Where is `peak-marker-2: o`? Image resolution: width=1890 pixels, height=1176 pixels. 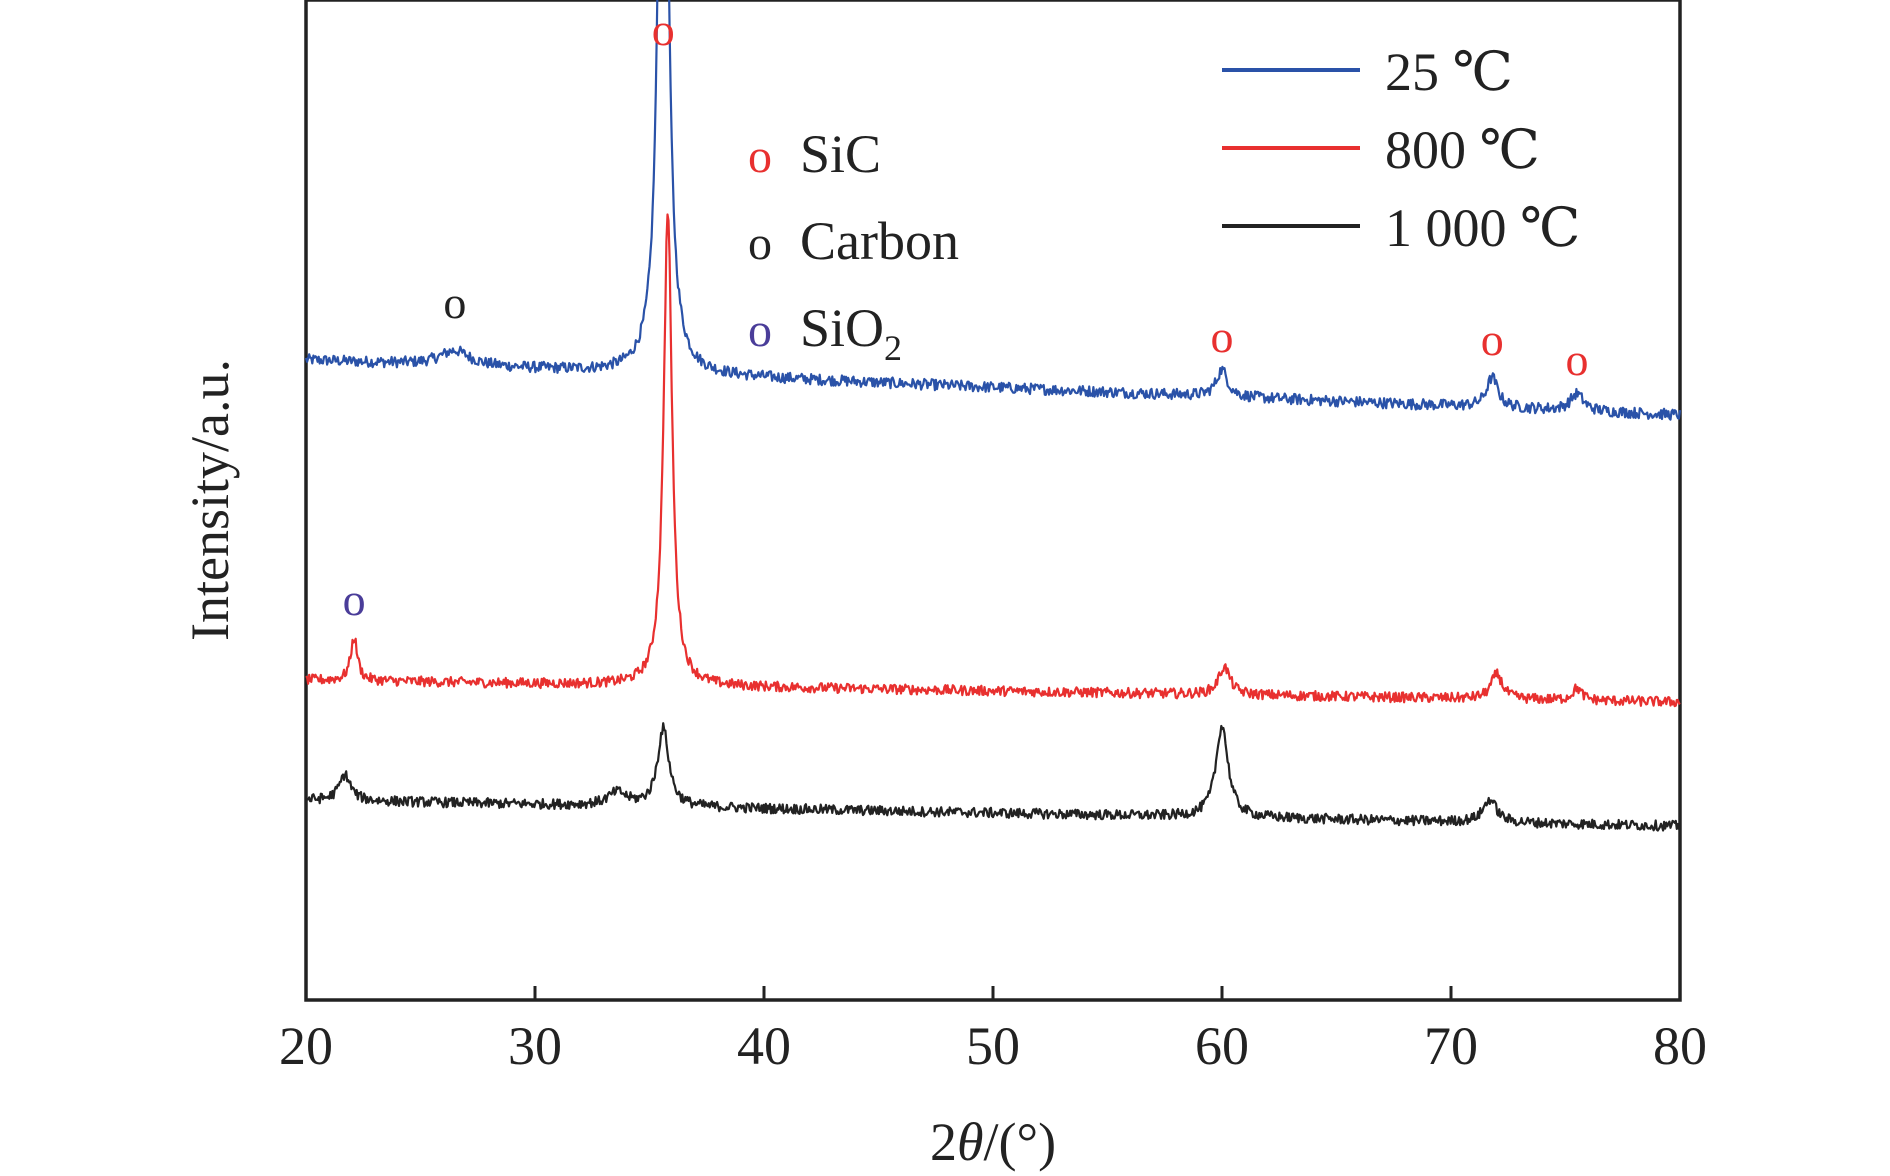
peak-marker-2: o is located at coordinates (1222, 336).